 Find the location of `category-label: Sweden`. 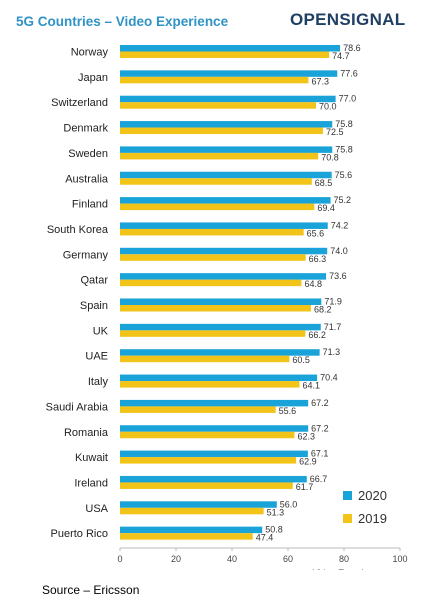

category-label: Sweden is located at coordinates (88, 154).